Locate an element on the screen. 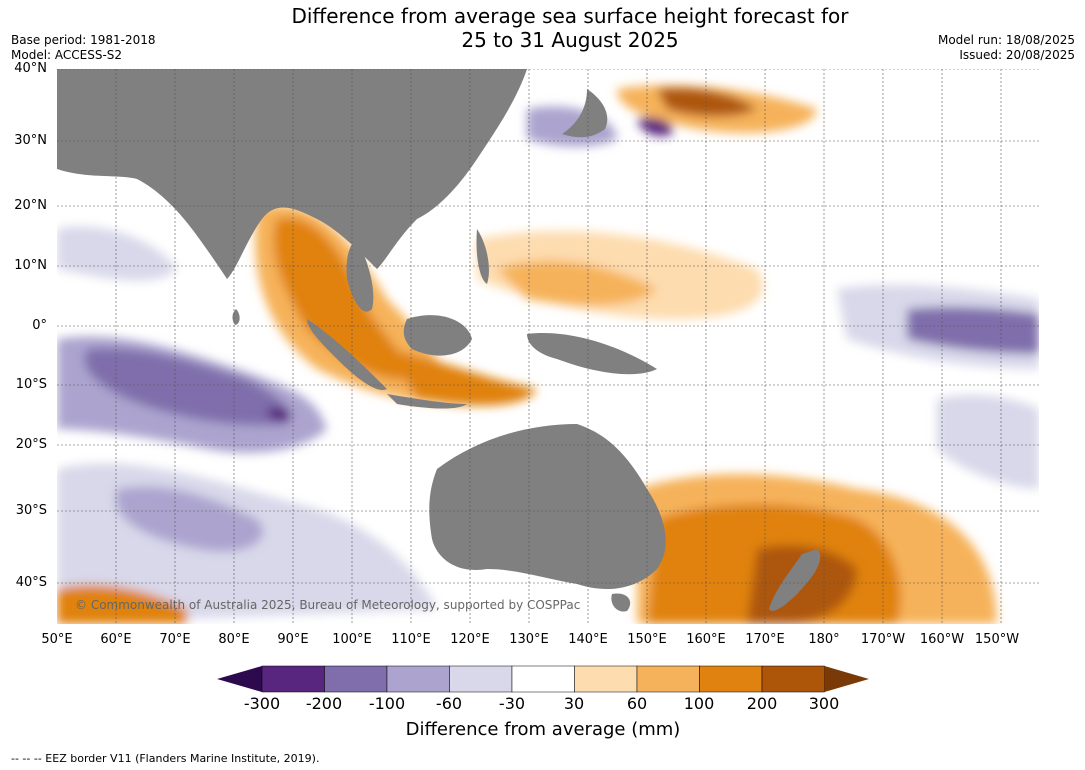 The height and width of the screenshot is (770, 1085). cbar-tick-m200: -200 is located at coordinates (324, 703).